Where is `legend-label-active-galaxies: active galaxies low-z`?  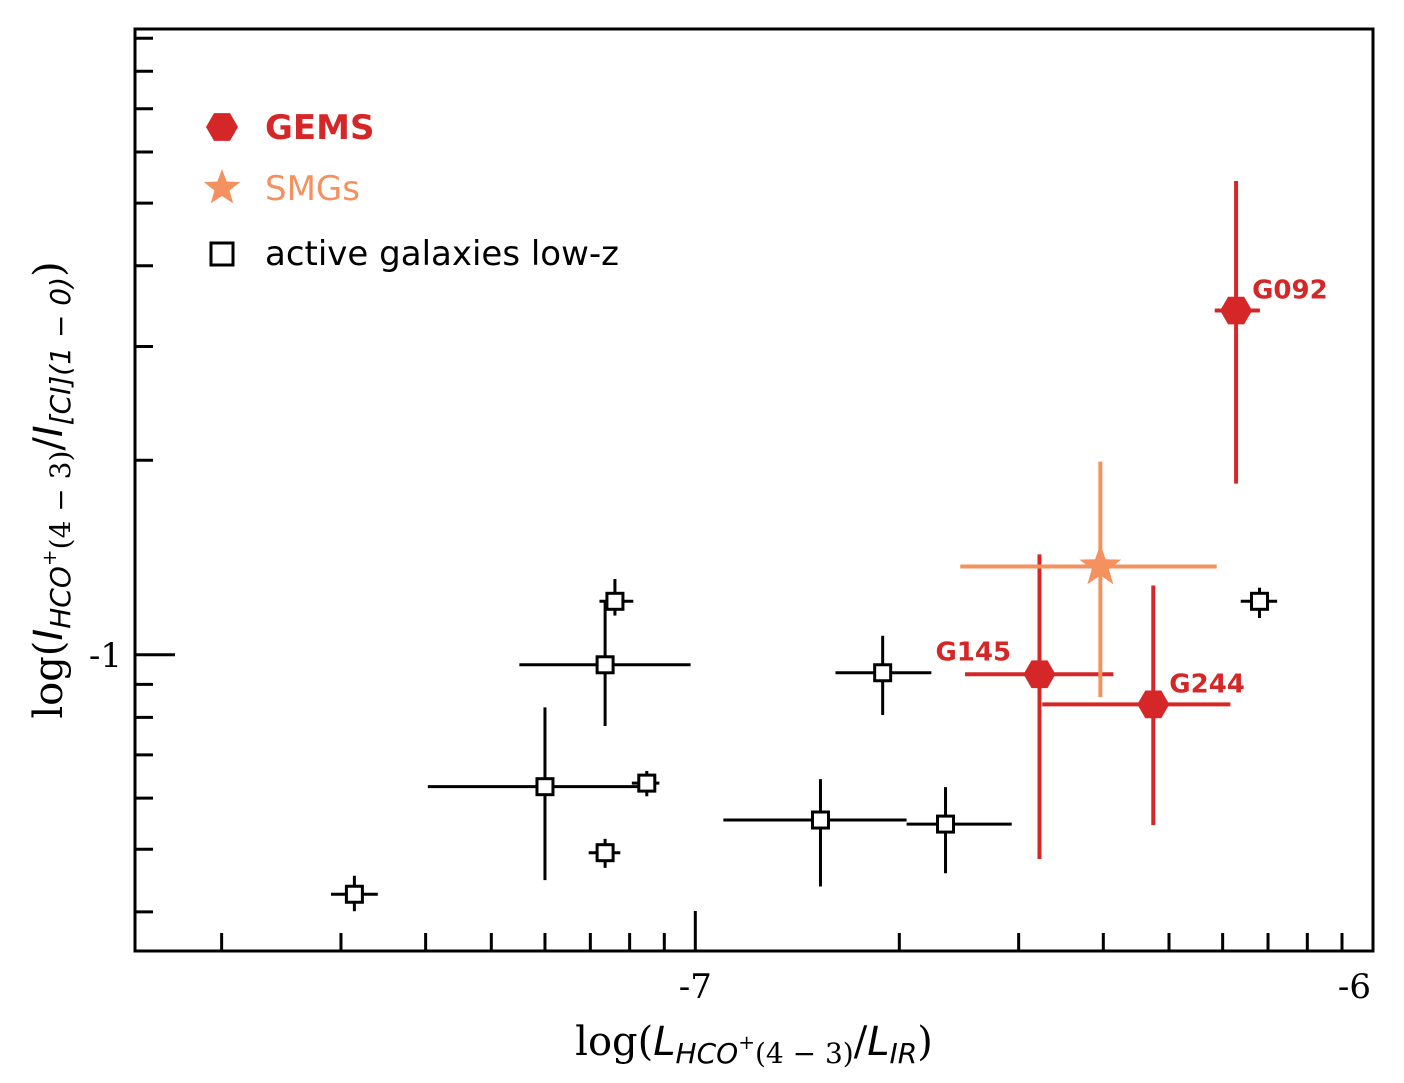
legend-label-active-galaxies: active galaxies low-z is located at coordinates (442, 254).